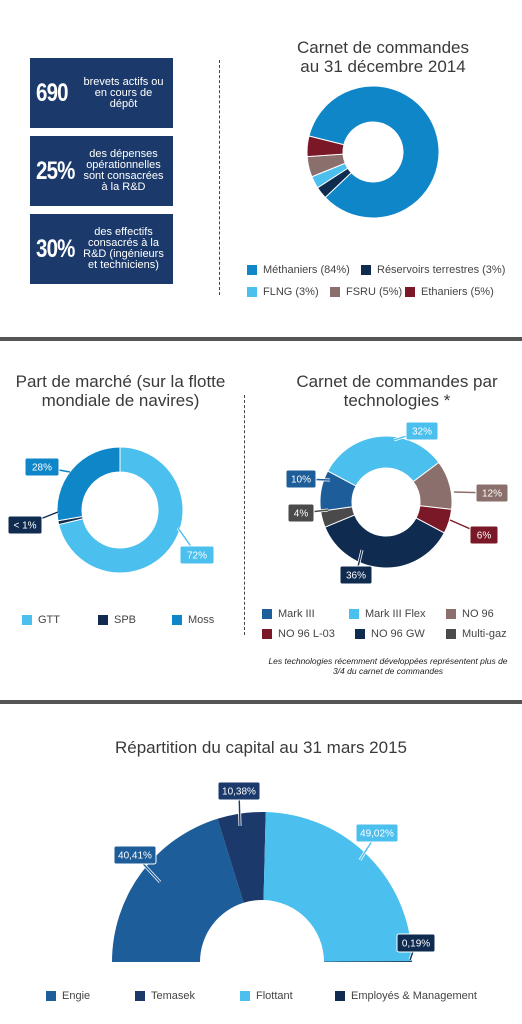 The width and height of the screenshot is (522, 1024). Describe the element at coordinates (377, 842) in the screenshot. I see `data-label-flottant: 49,02%` at that location.